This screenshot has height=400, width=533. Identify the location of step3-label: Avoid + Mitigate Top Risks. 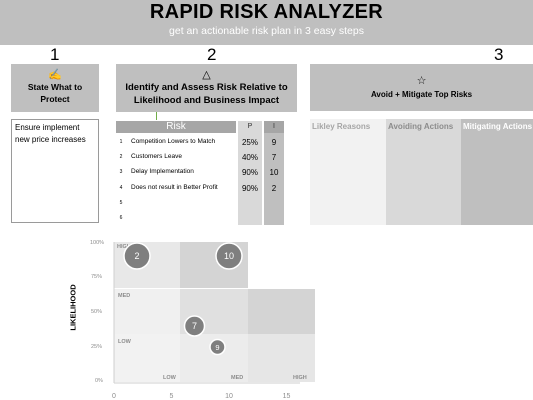
(421, 94).